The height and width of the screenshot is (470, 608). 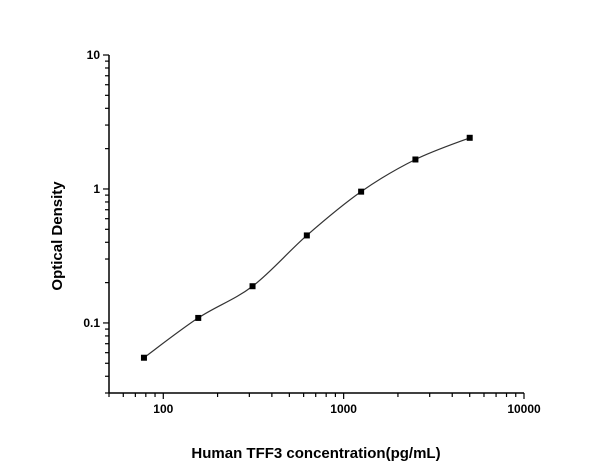 What do you see at coordinates (96, 189) in the screenshot?
I see `y-tick-label: 1` at bounding box center [96, 189].